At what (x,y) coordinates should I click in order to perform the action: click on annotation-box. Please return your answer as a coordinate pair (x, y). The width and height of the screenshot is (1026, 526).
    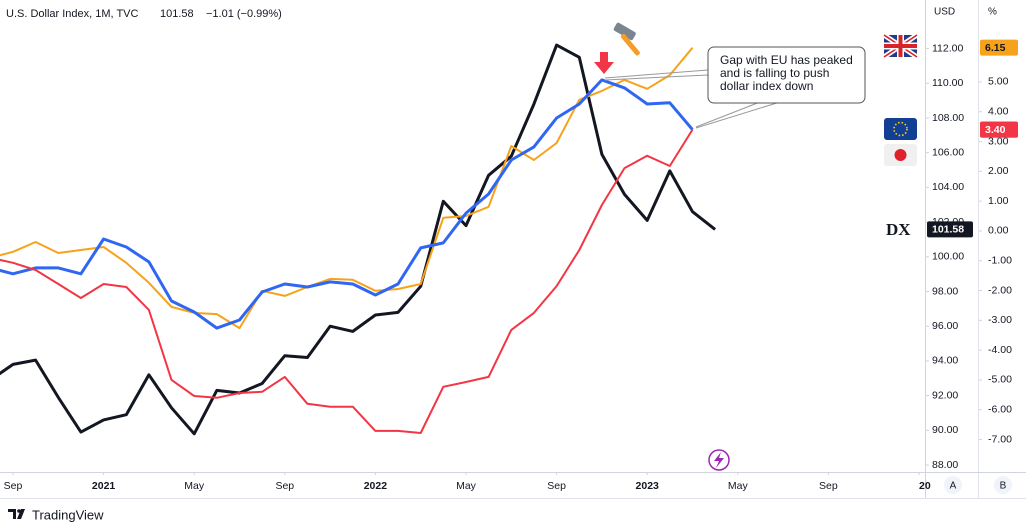
    Looking at the image, I should click on (786, 75).